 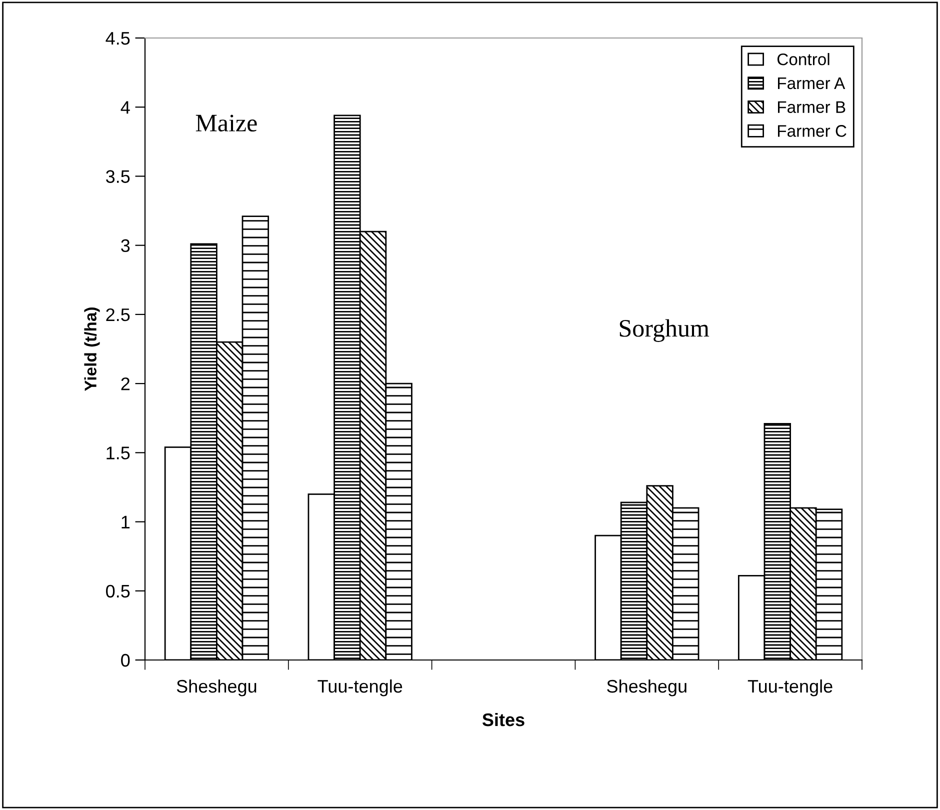 I want to click on y-tick-label: 2.5, so click(x=118, y=315).